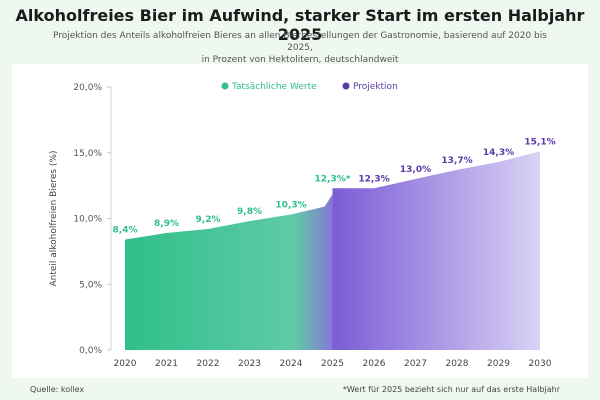 Image resolution: width=600 pixels, height=400 pixels. Describe the element at coordinates (498, 364) in the screenshot. I see `x-tick-label: 2029` at that location.